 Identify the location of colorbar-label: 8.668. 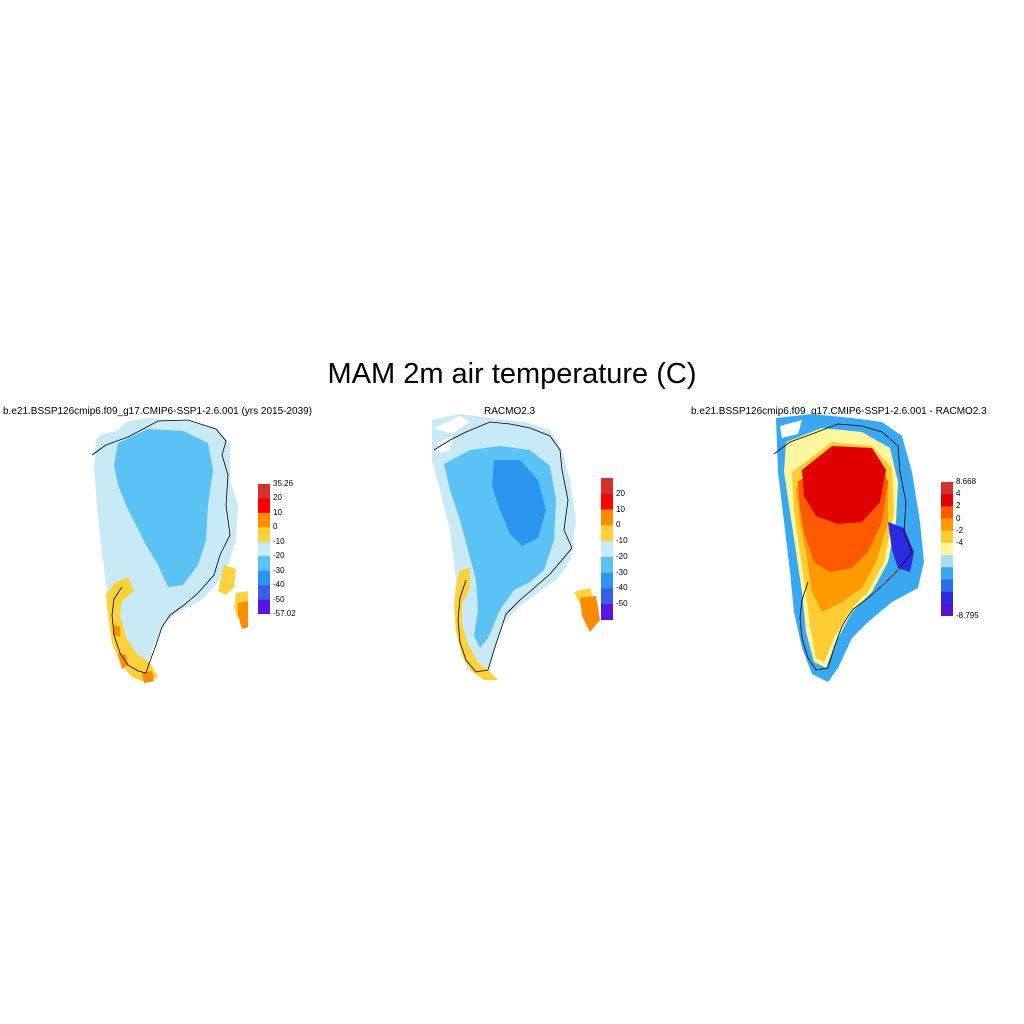
(966, 481).